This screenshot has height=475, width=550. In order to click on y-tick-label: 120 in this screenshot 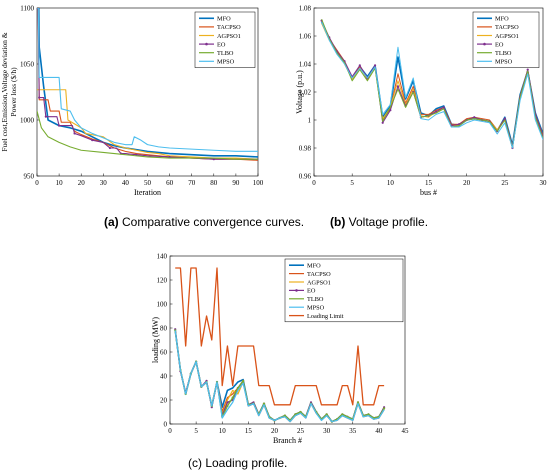, I will do `click(162, 281)`.